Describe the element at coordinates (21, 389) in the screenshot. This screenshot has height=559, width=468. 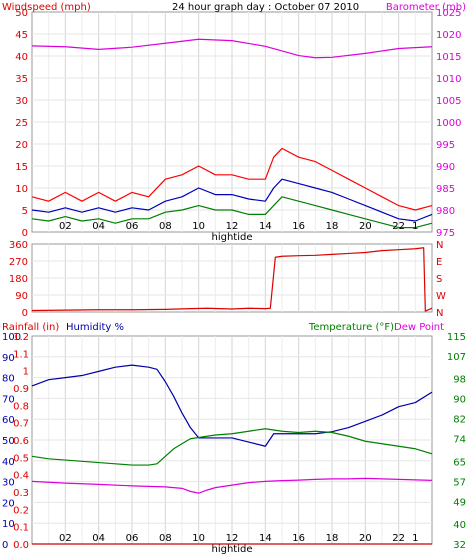
I see `rainfall-tick-label: 0.9` at that location.